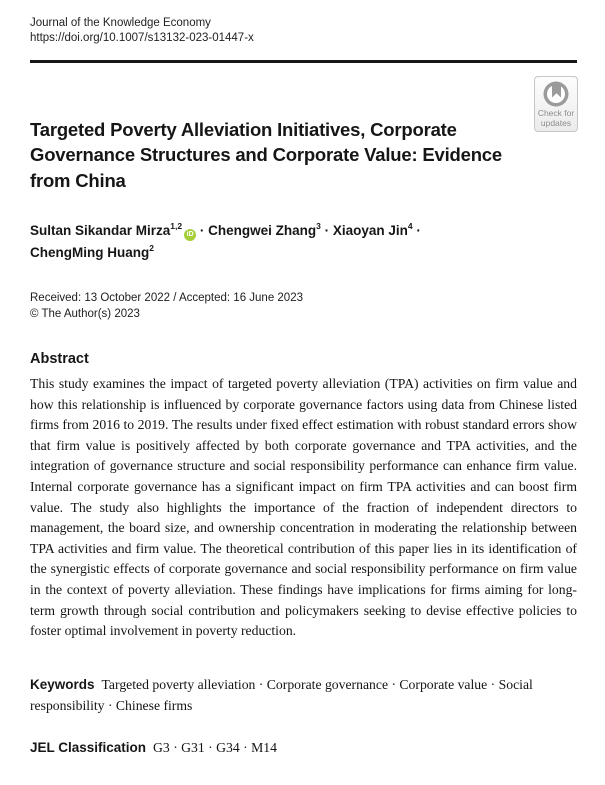  What do you see at coordinates (90, 252) in the screenshot?
I see `author-name: ChengMing Huang` at bounding box center [90, 252].